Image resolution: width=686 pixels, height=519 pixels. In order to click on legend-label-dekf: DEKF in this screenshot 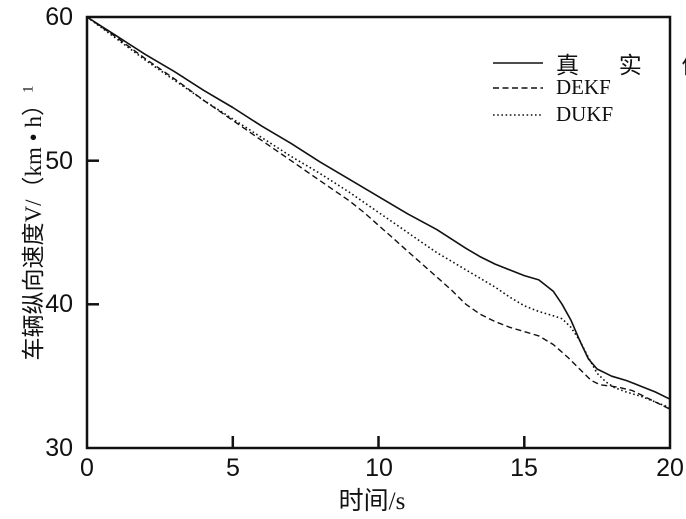, I will do `click(583, 87)`.